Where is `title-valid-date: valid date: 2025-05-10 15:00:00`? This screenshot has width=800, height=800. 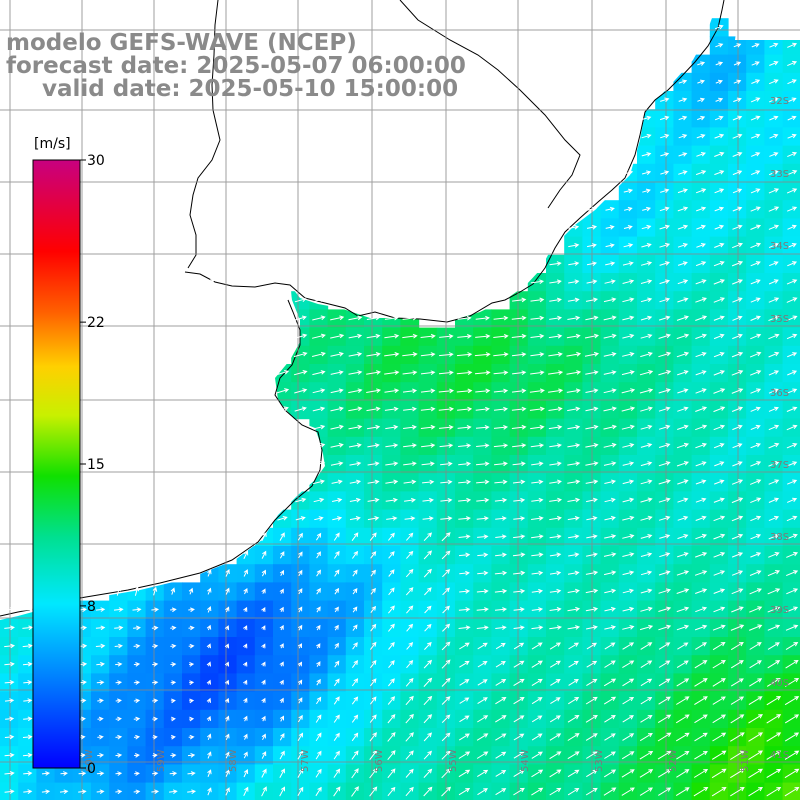 title-valid-date: valid date: 2025-05-10 15:00:00 is located at coordinates (250, 89).